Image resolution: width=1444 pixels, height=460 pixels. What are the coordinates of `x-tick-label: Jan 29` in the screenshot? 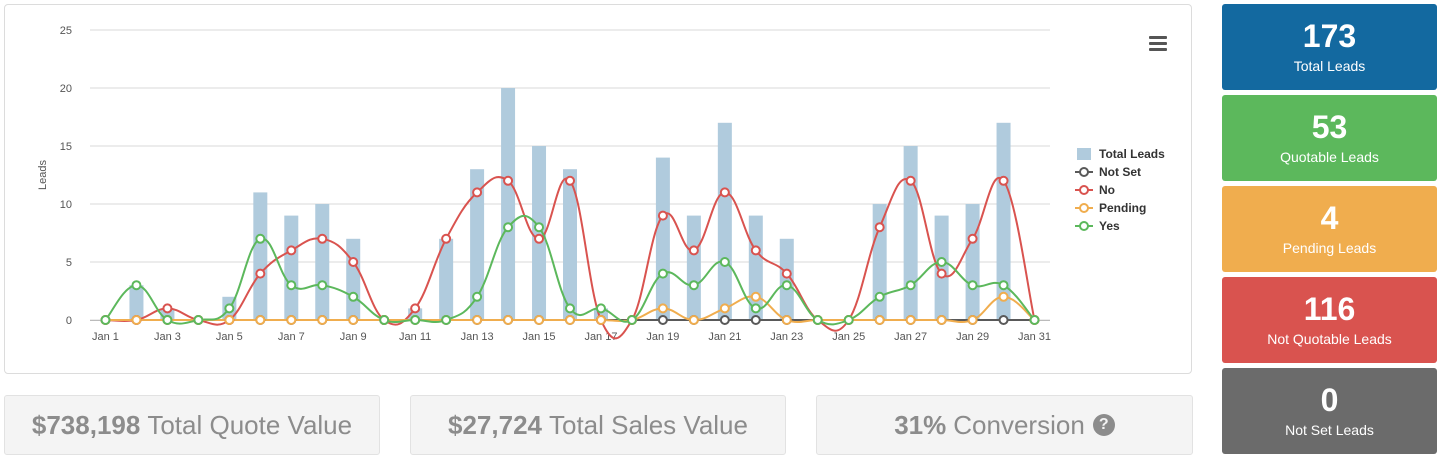 It's located at (972, 337).